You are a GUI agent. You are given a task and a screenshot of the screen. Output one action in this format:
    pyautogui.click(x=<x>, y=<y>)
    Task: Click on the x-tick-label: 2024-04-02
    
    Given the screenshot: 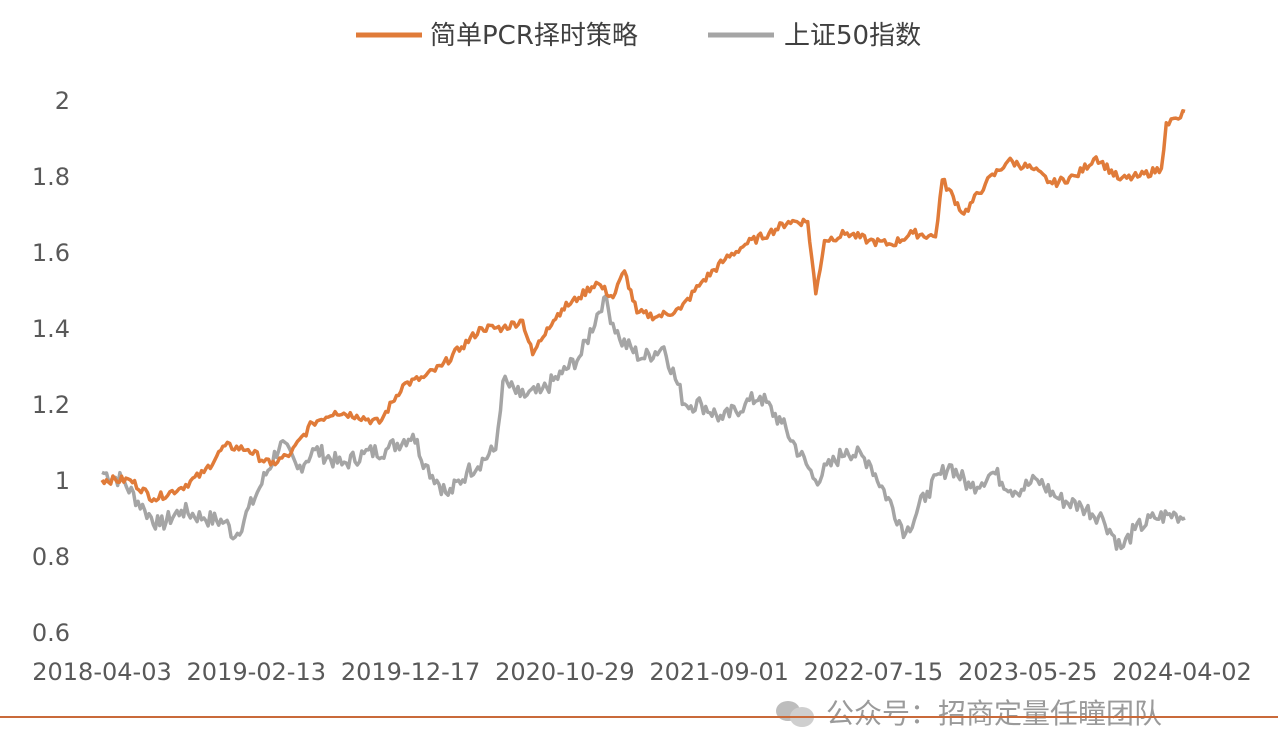 What is the action you would take?
    pyautogui.click(x=1181, y=672)
    